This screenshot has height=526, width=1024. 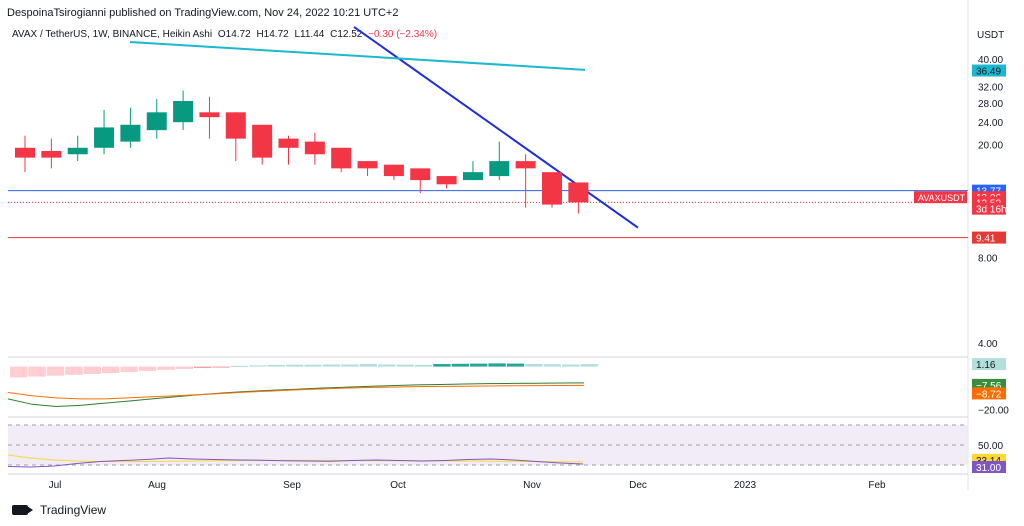 What do you see at coordinates (55, 485) in the screenshot?
I see `time-tick-label: Jul` at bounding box center [55, 485].